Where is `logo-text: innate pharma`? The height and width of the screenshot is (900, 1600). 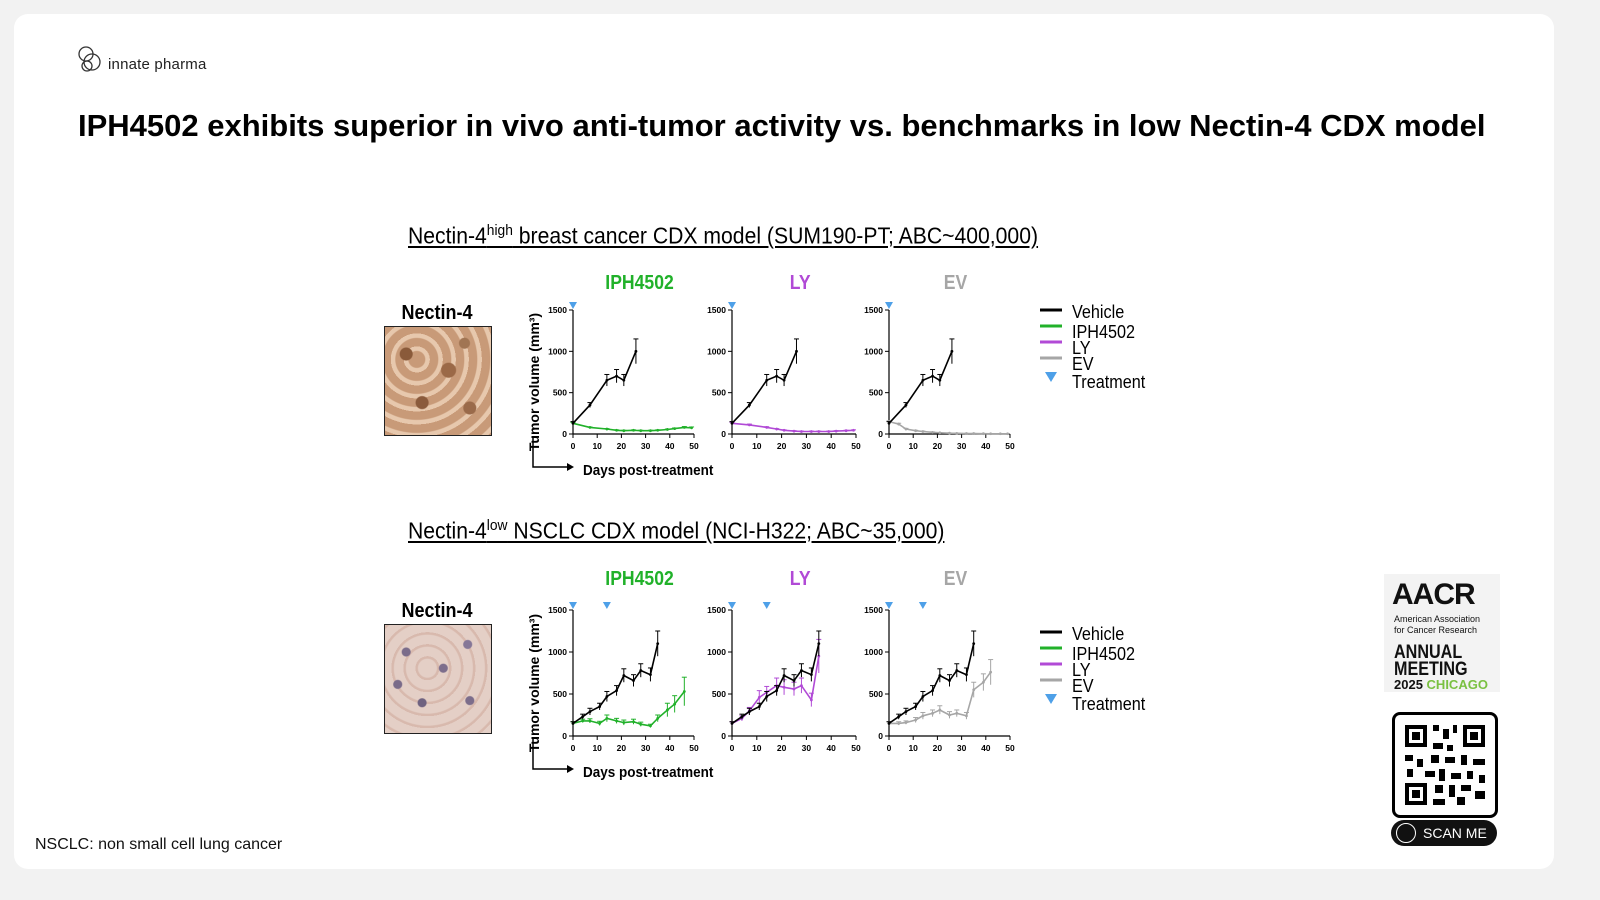
logo-text: innate pharma is located at coordinates (157, 64).